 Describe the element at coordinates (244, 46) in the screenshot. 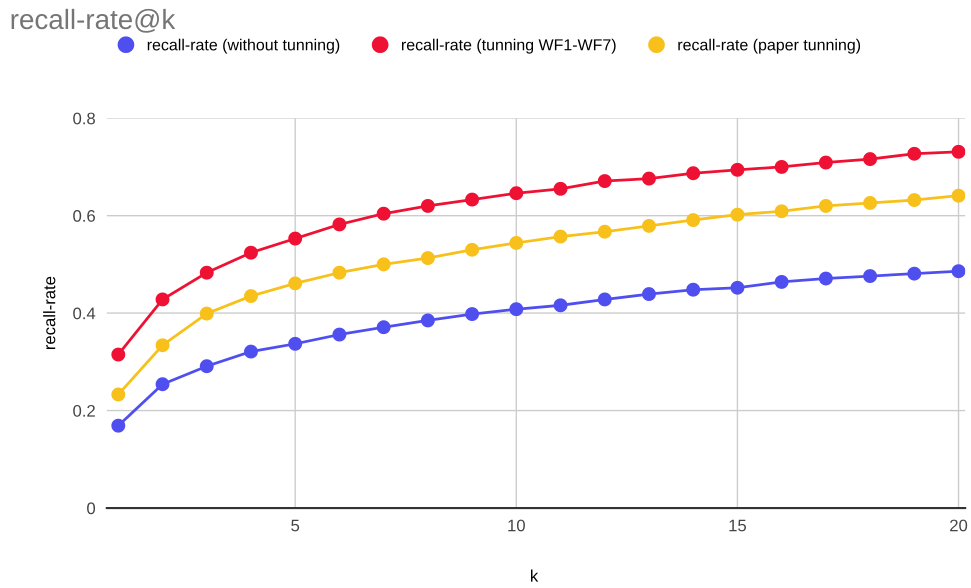

I see `legend-label: recall-rate (without tunning)` at that location.